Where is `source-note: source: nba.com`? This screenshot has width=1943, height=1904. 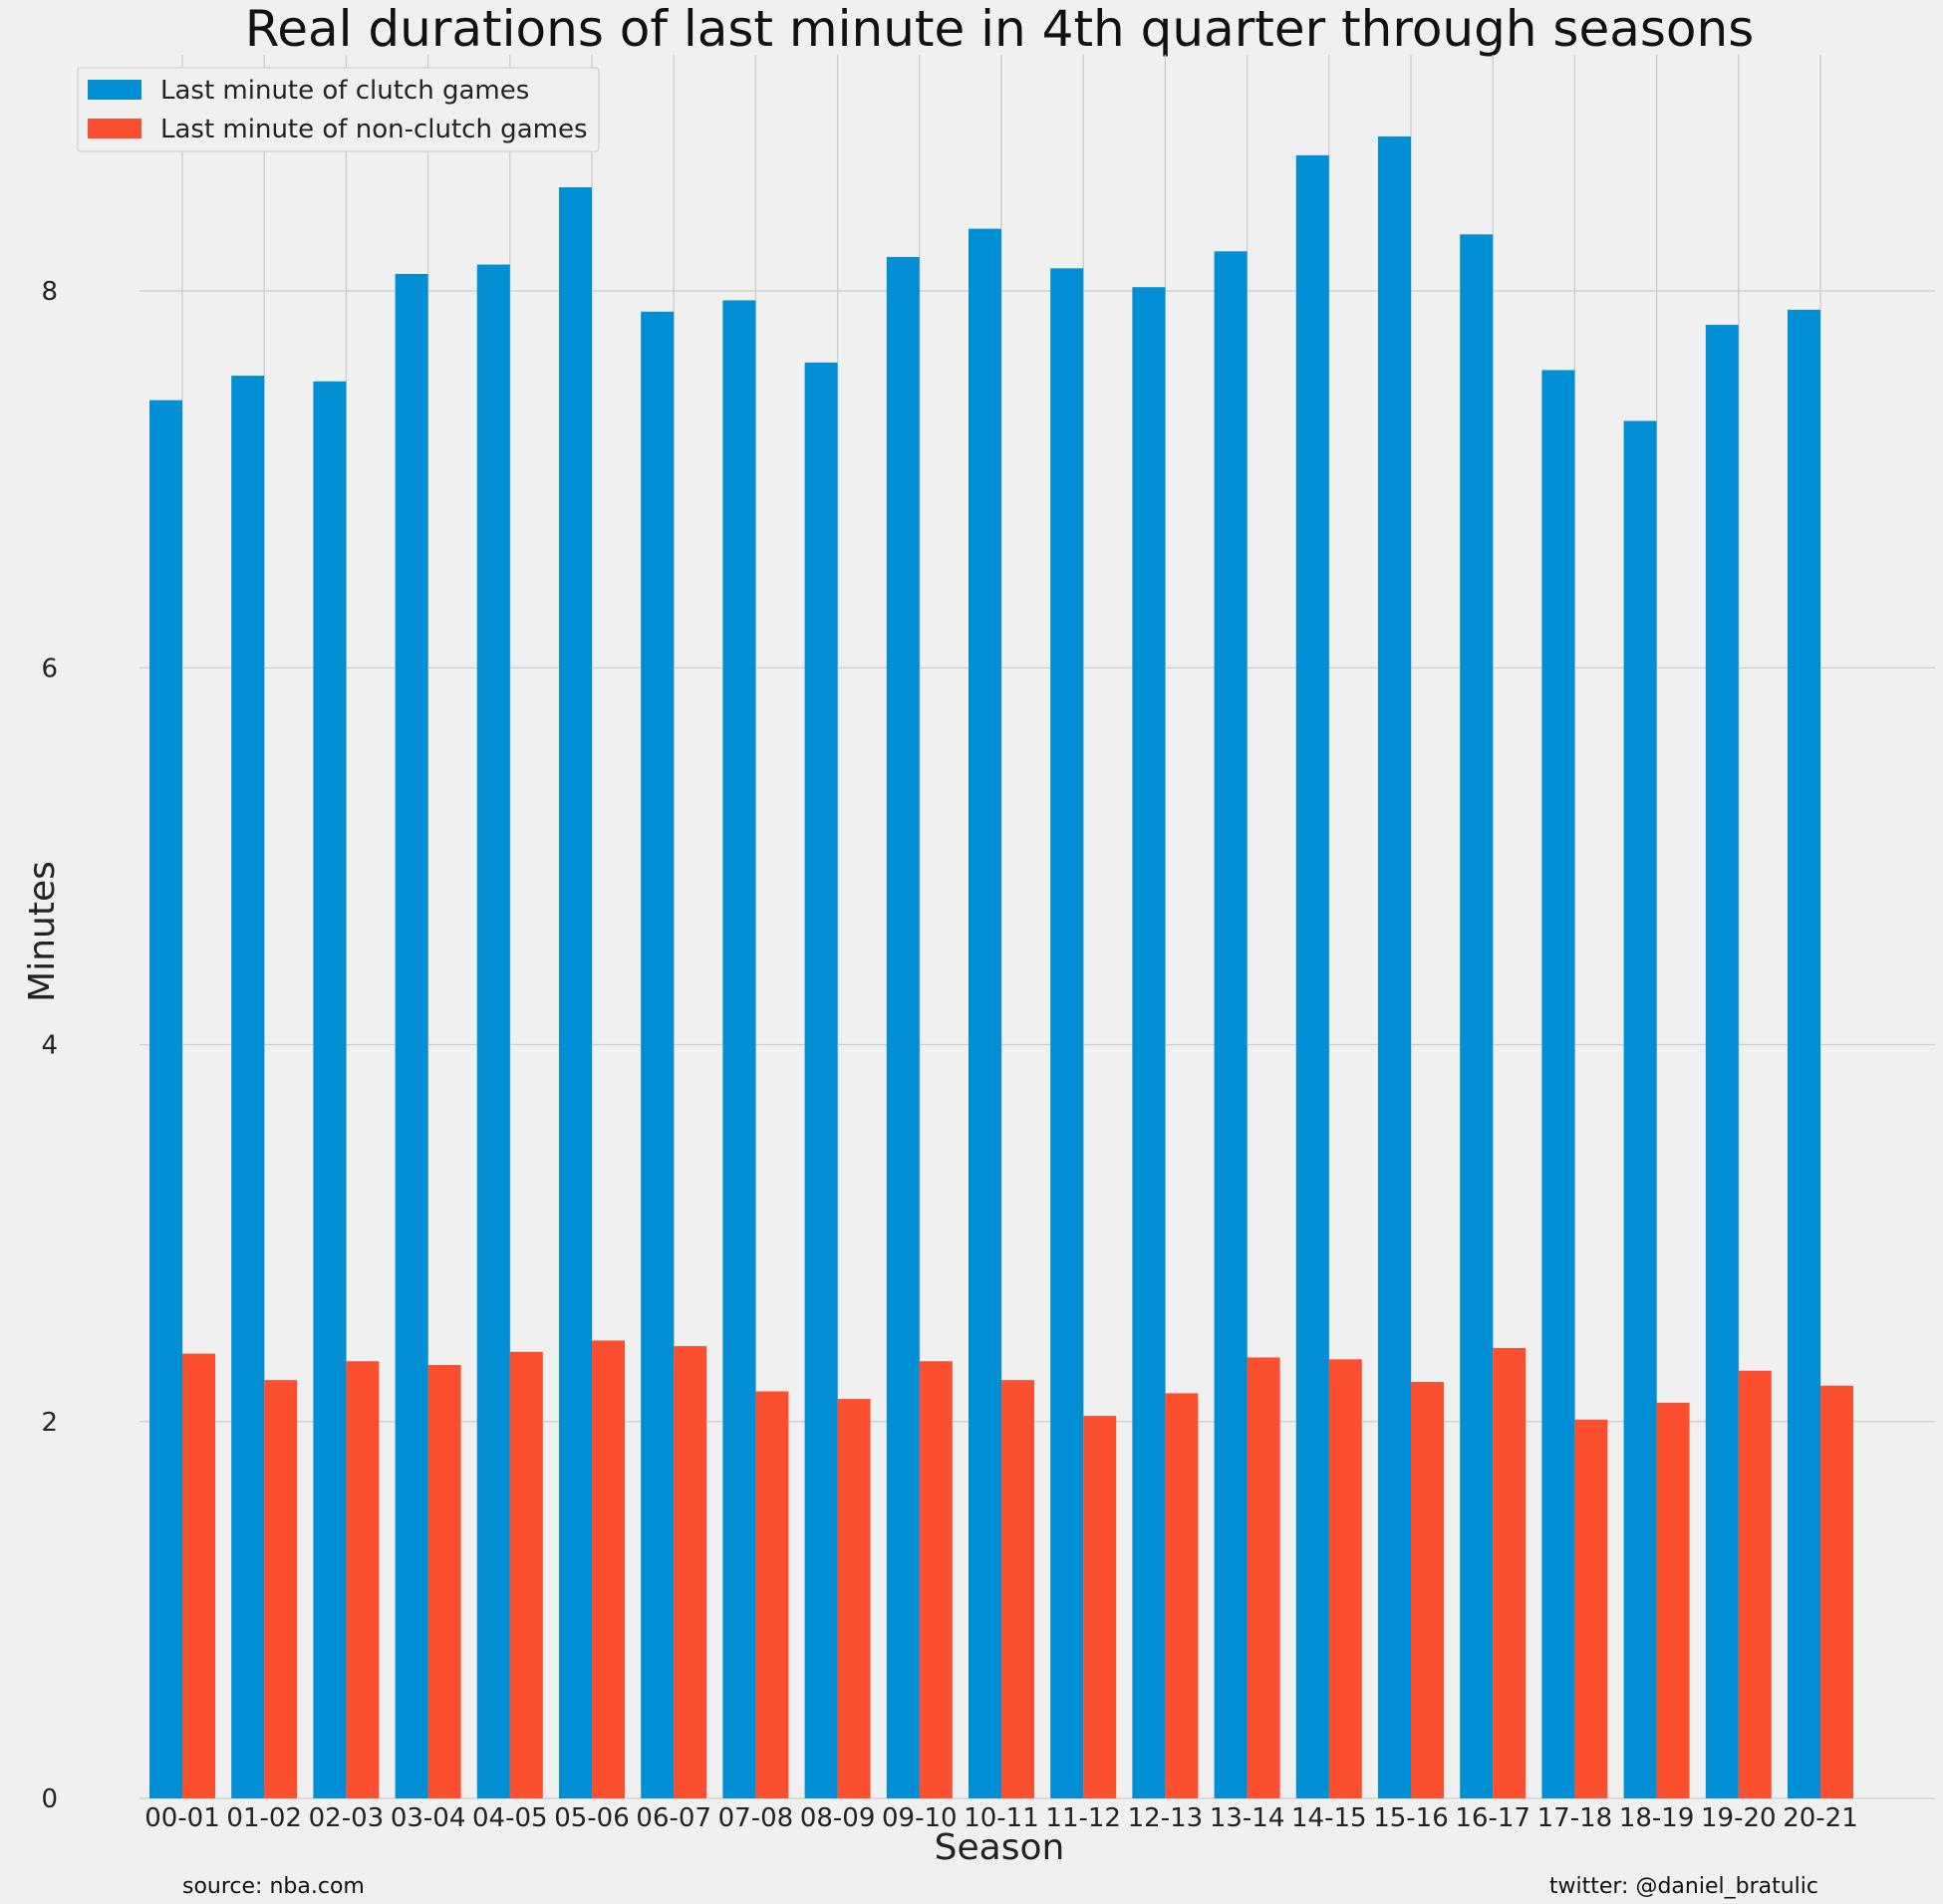 source-note: source: nba.com is located at coordinates (274, 1886).